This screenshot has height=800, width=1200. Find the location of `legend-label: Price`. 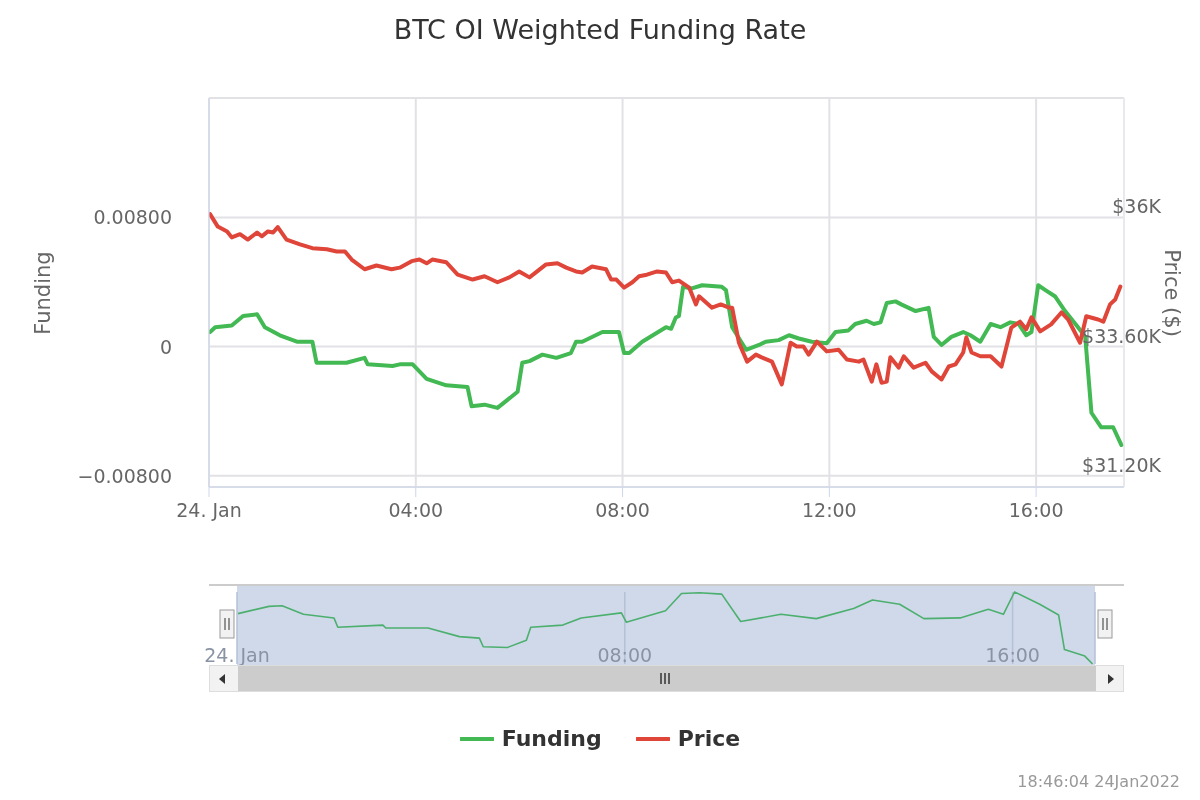

legend-label: Price is located at coordinates (709, 738).